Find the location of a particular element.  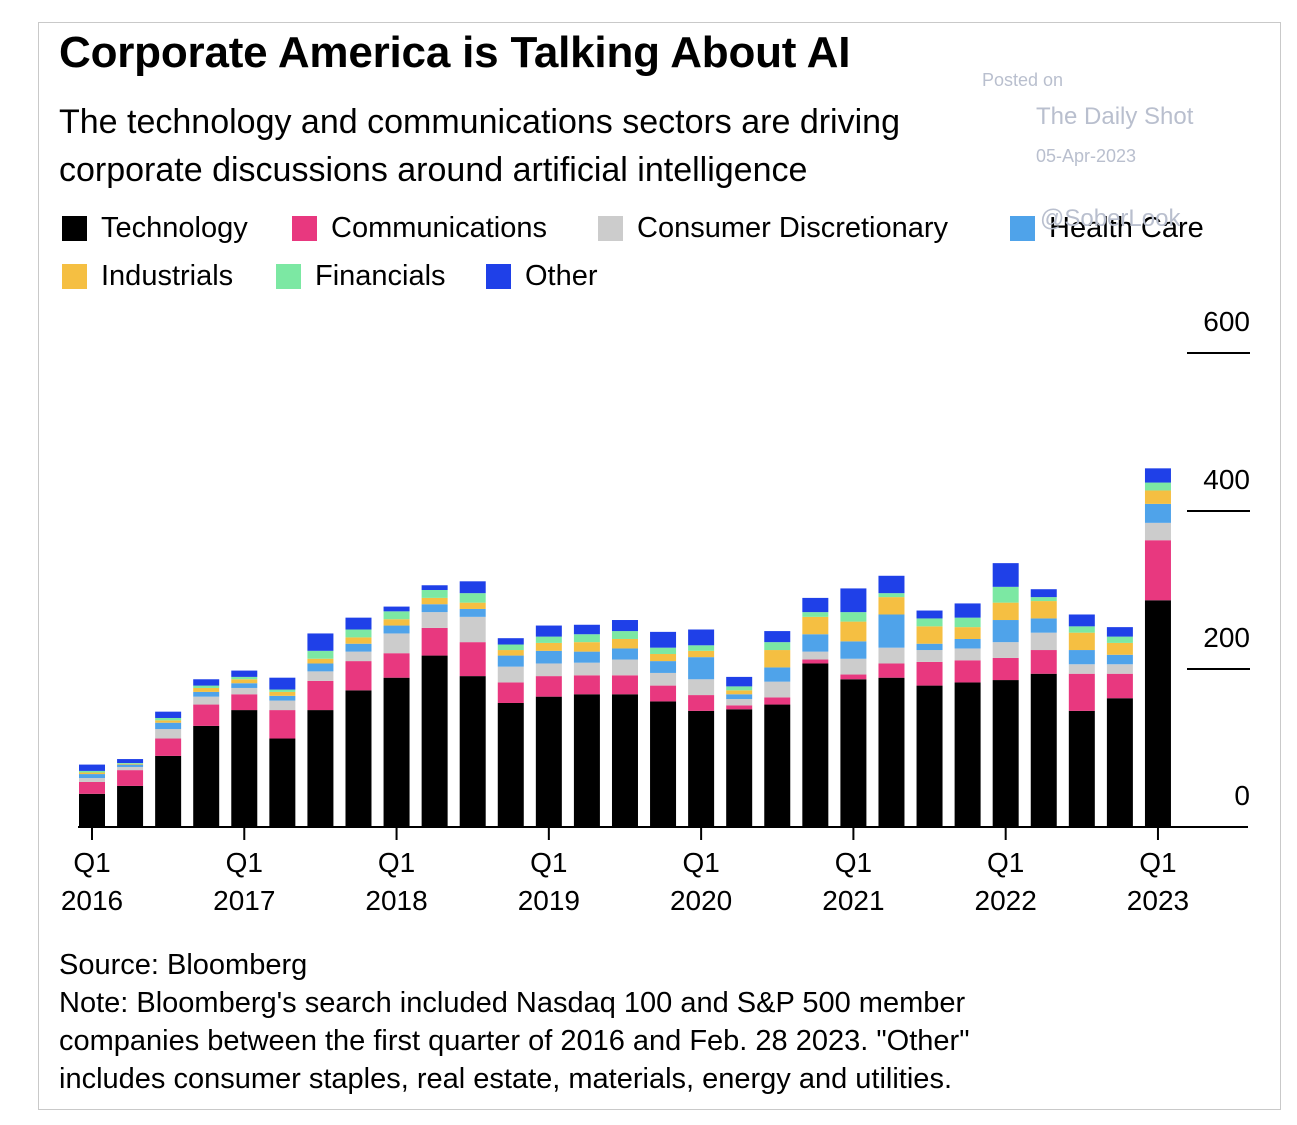

y-tick-label: 0 is located at coordinates (1242, 795).